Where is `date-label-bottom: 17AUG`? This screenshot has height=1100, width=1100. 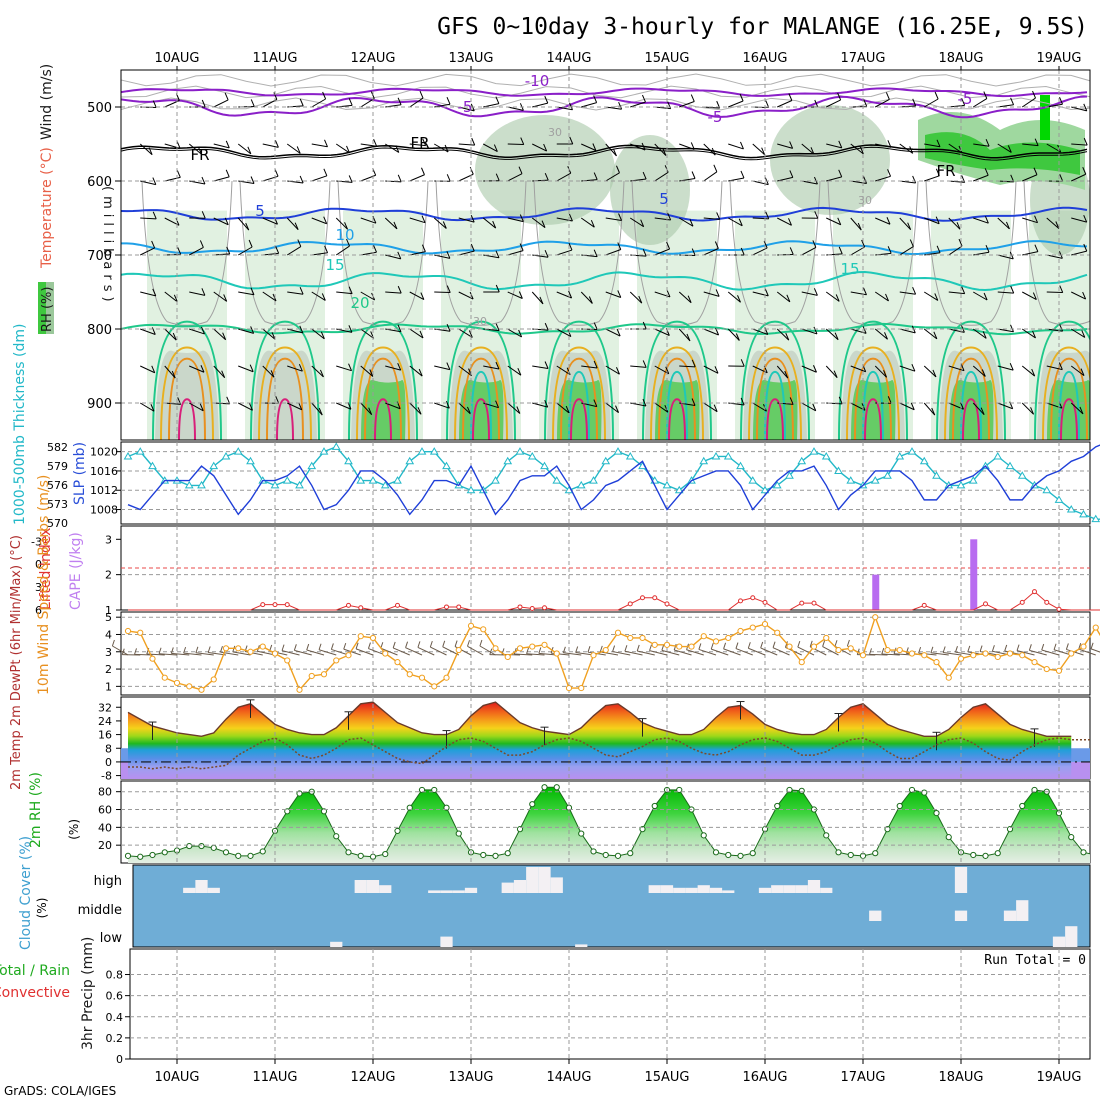
date-label-bottom: 17AUG is located at coordinates (862, 1077).